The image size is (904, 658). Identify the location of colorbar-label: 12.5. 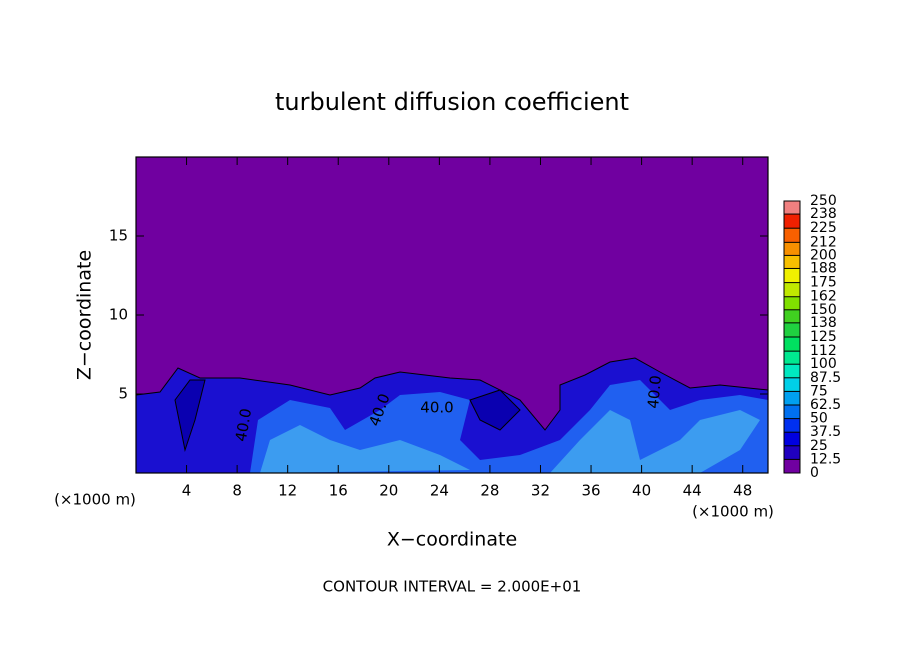
(825, 459).